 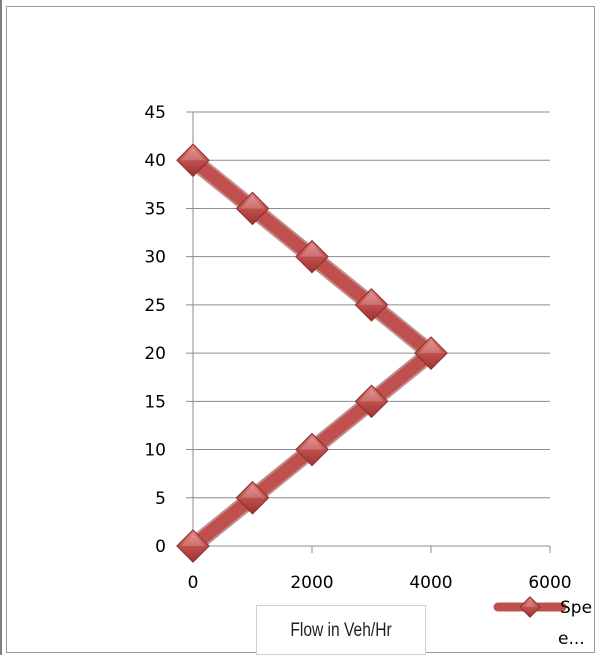 I want to click on data-point-0-highlight, so click(x=193, y=154).